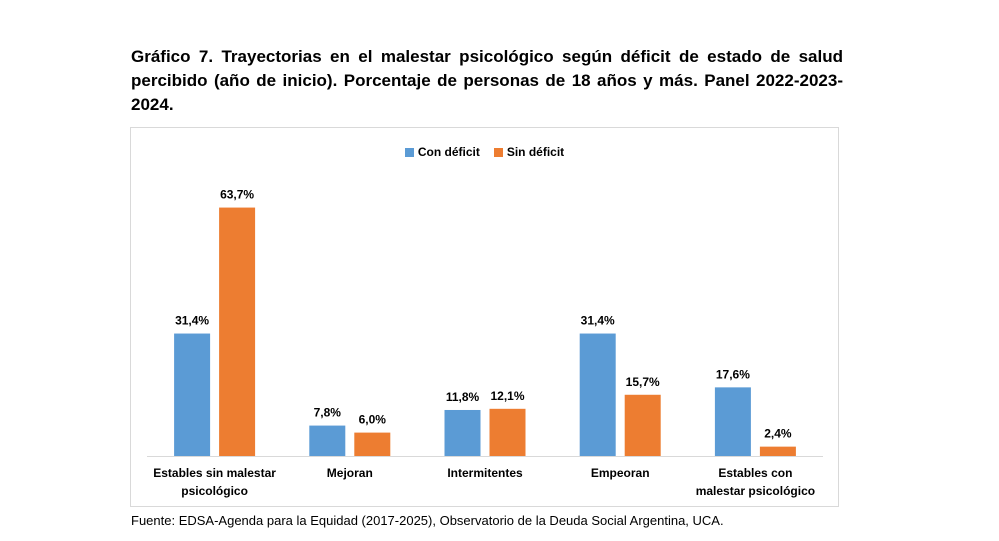 The height and width of the screenshot is (541, 999). I want to click on category-label-1-line-0: Mejoran, so click(350, 473).